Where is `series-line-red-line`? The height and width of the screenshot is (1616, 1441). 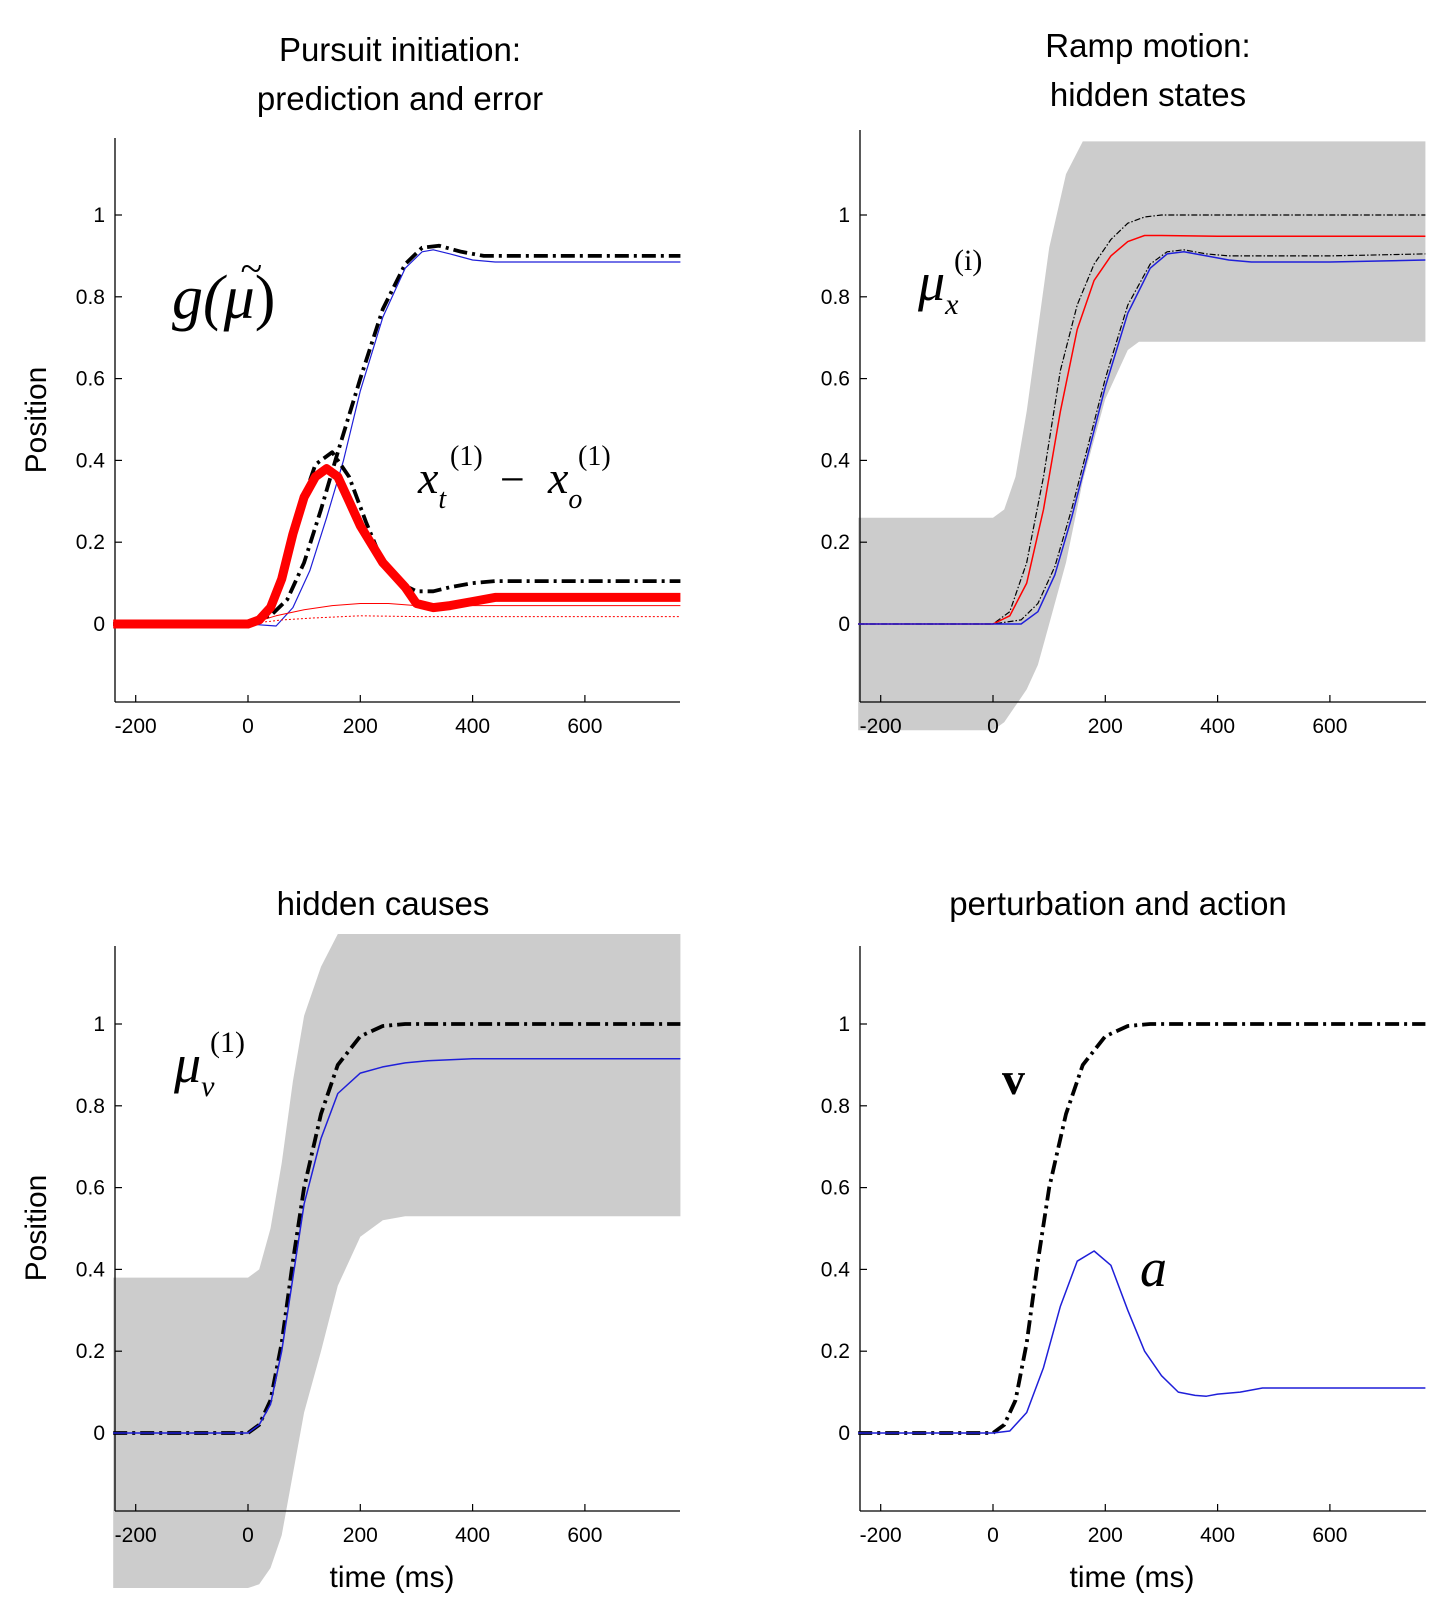 series-line-red-line is located at coordinates (1142, 429).